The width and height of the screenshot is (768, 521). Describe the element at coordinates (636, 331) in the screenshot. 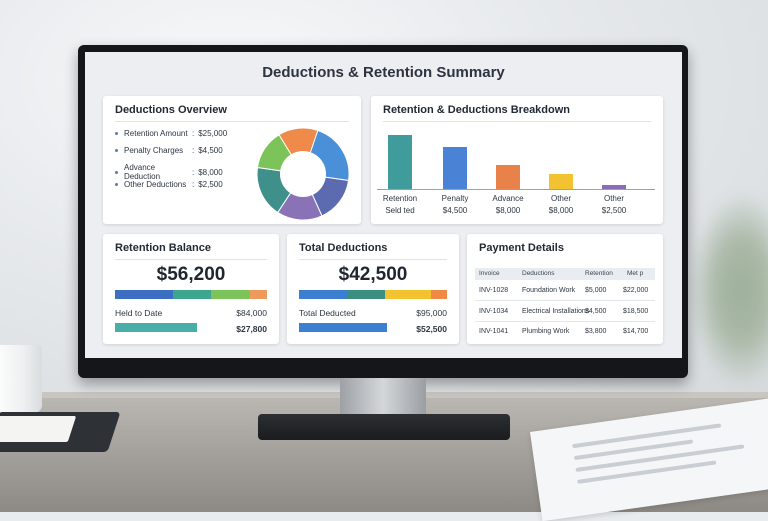

I see `table-cell: $14,700` at that location.